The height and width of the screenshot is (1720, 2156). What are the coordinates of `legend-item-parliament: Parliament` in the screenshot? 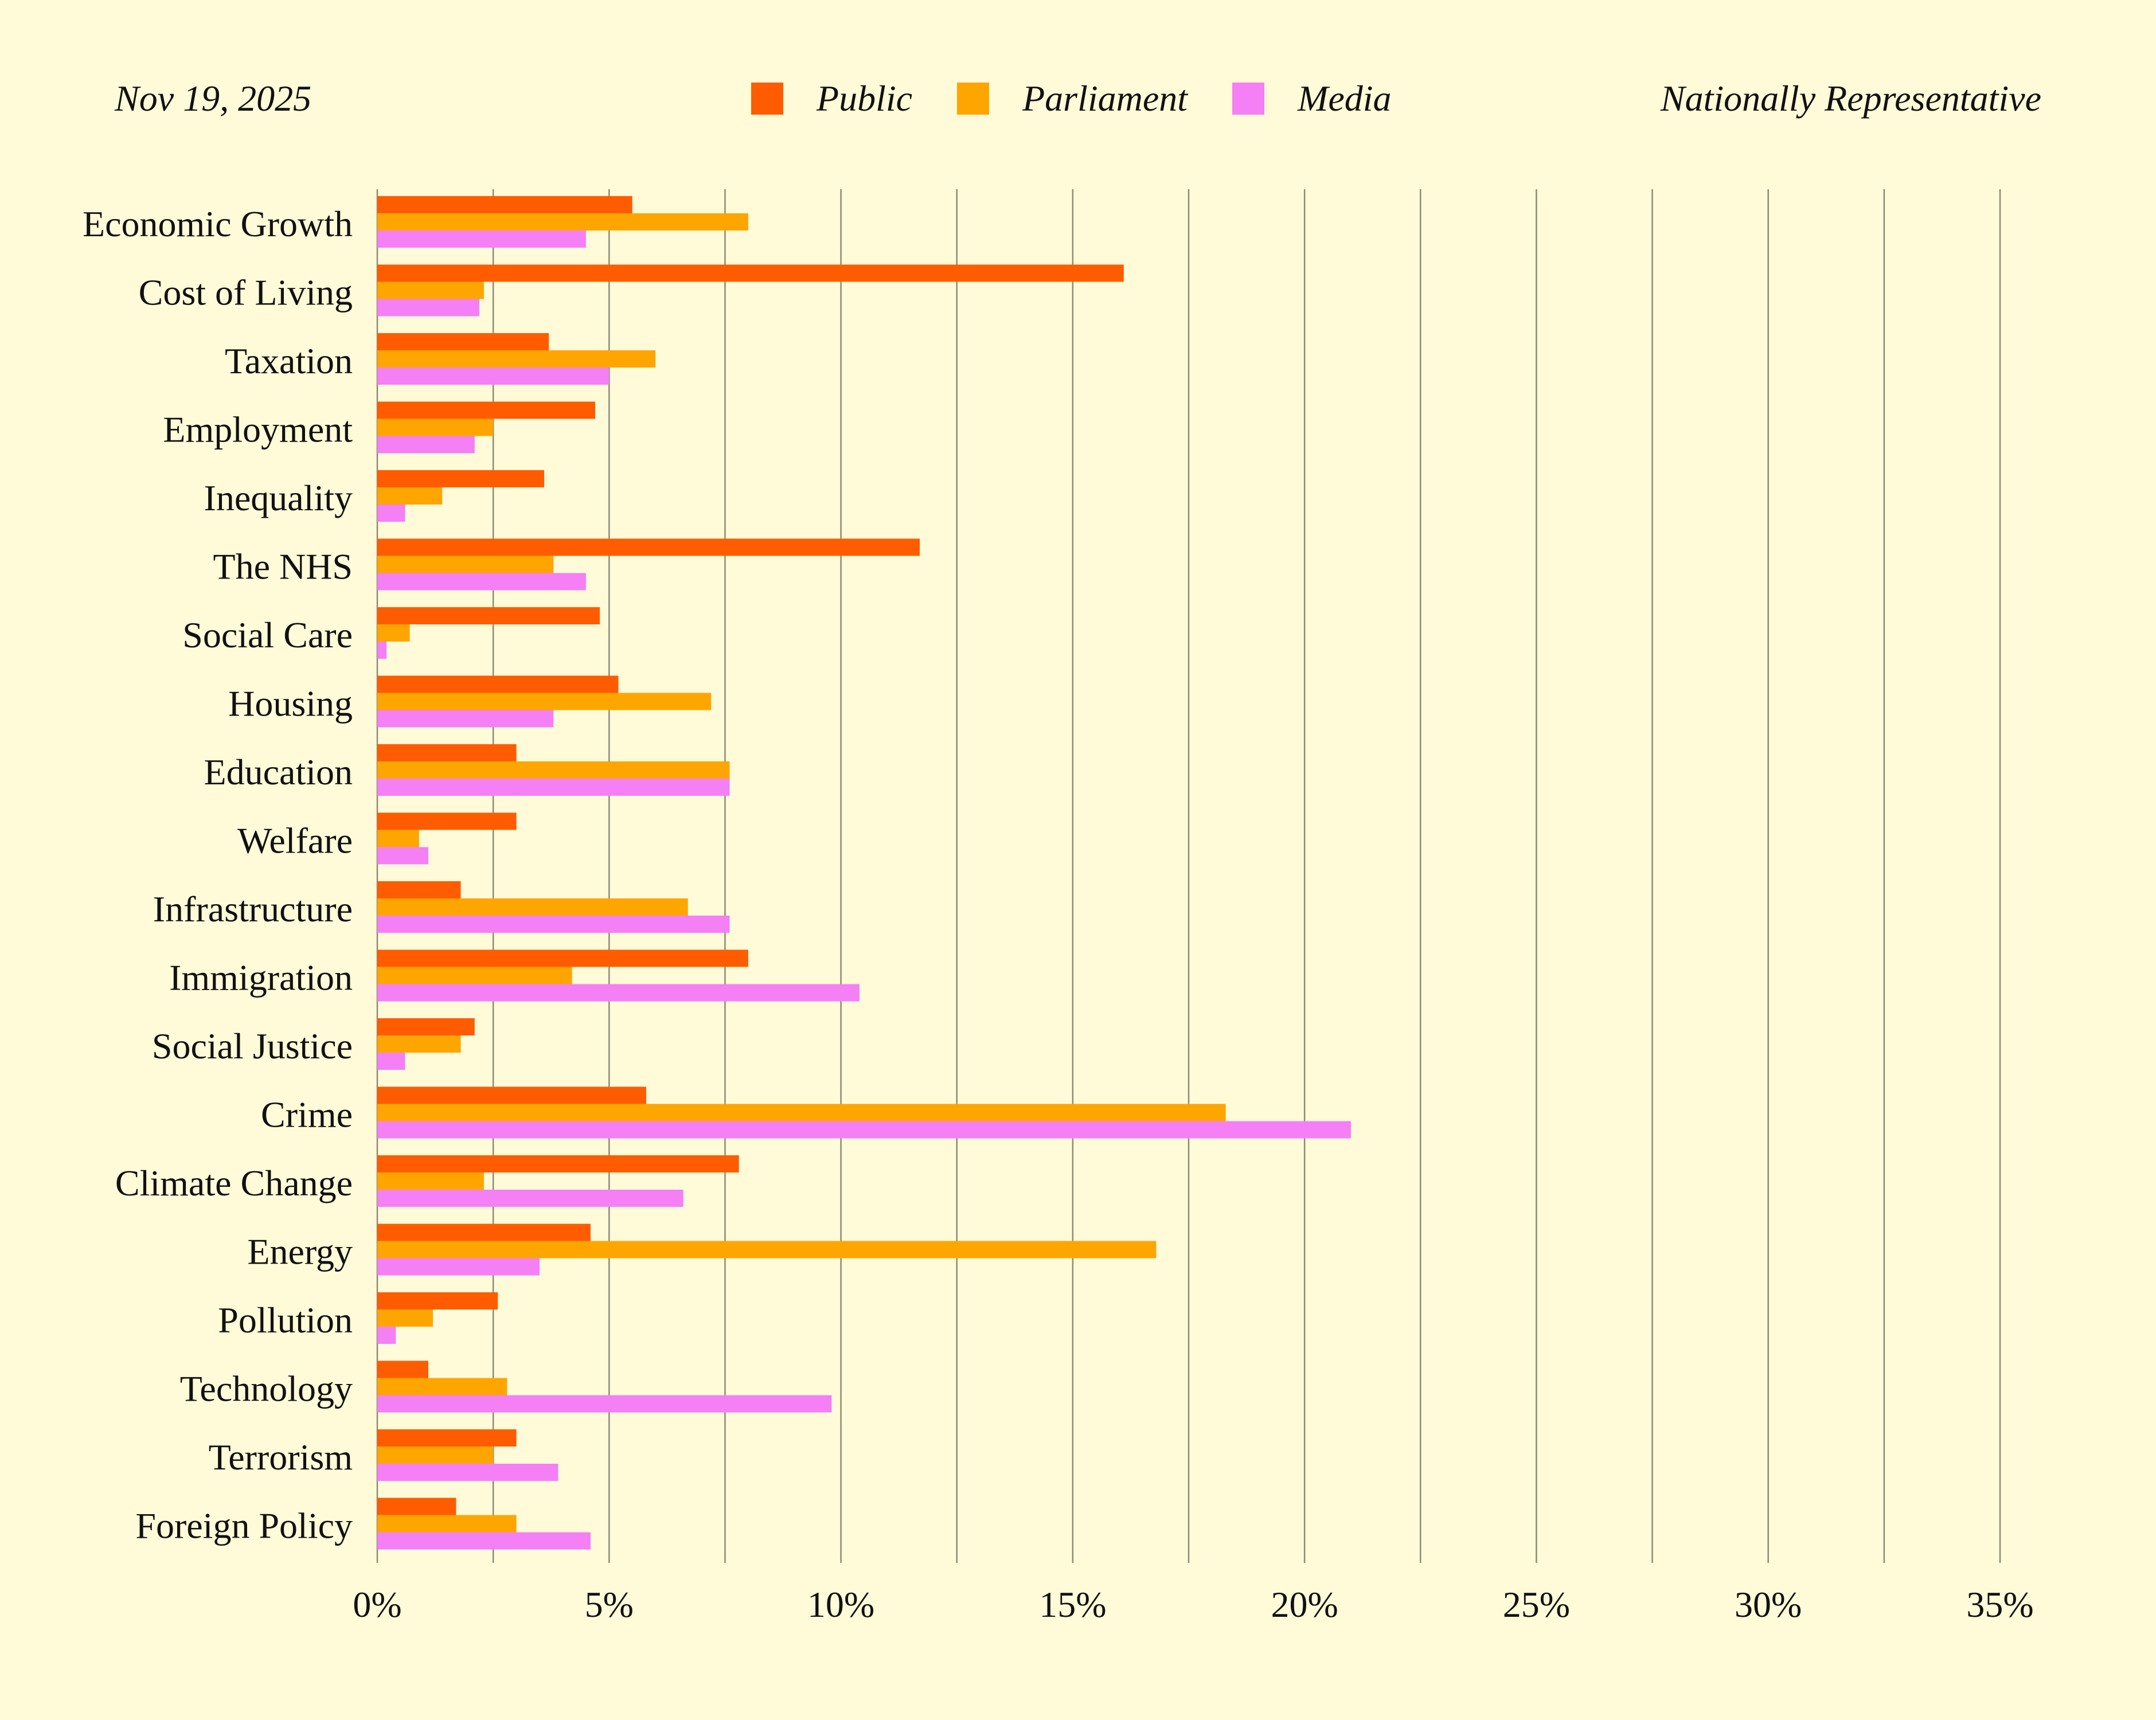 It's located at (1072, 99).